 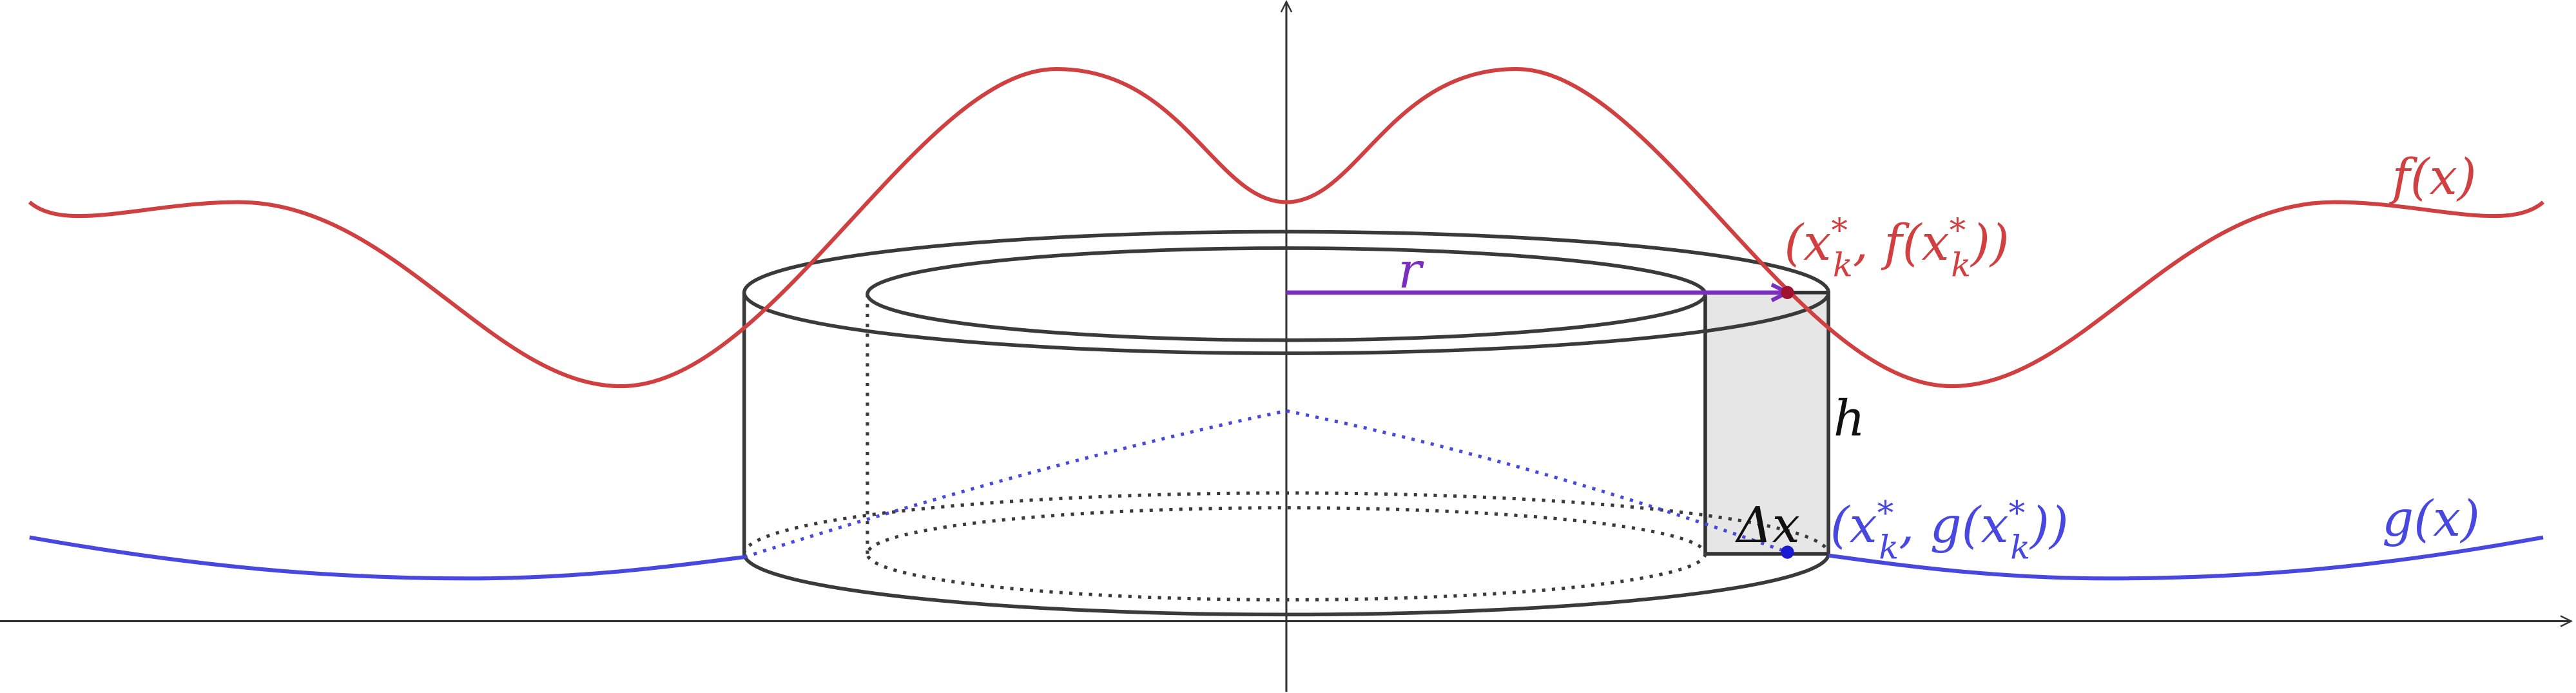 What do you see at coordinates (1787, 552) in the screenshot?
I see `point-g` at bounding box center [1787, 552].